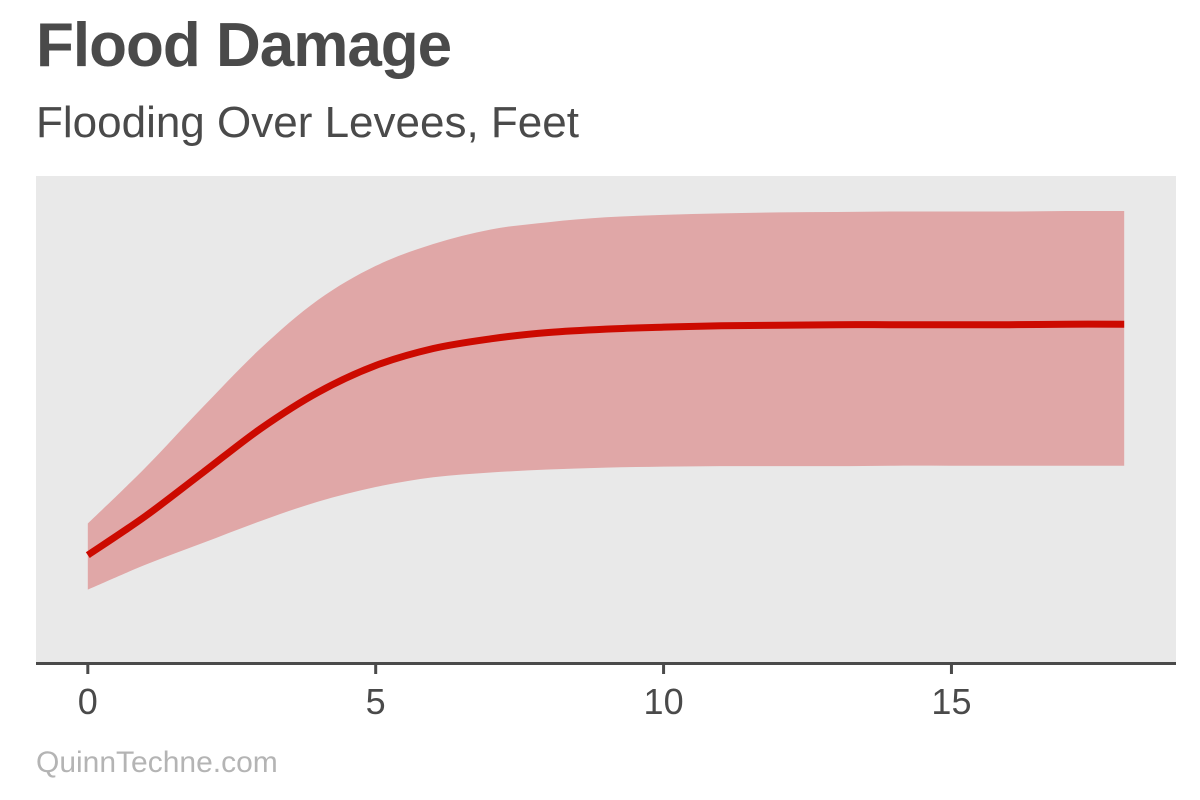 The width and height of the screenshot is (1200, 800). I want to click on x-axis-ticks: 0 5 10 15, so click(524, 692).